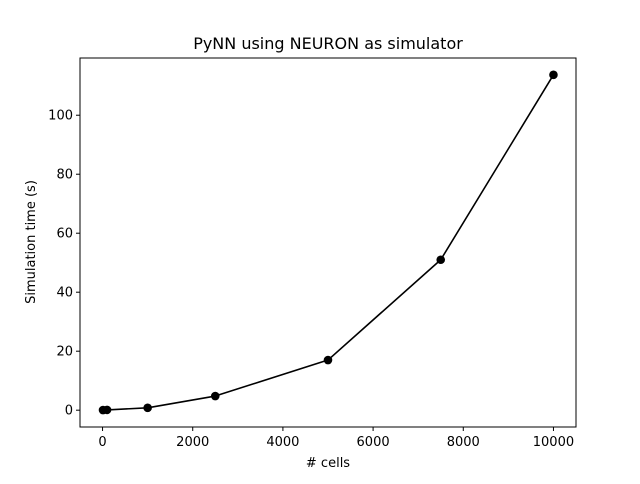 This screenshot has width=640, height=484. I want to click on y-tick-label-2: 40, so click(64, 293).